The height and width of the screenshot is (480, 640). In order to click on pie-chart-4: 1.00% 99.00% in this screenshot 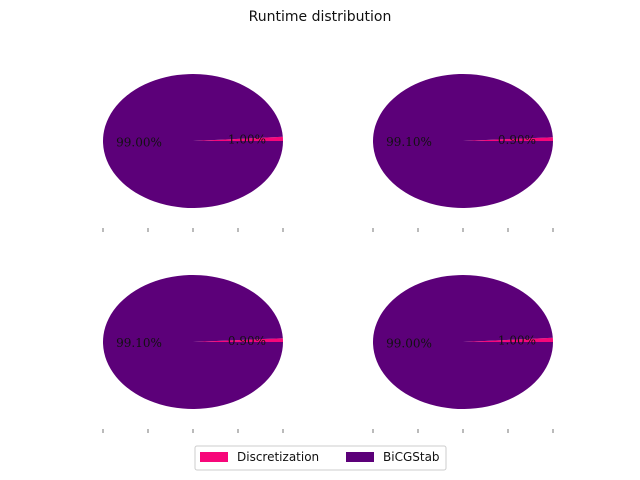, I will do `click(463, 353)`.